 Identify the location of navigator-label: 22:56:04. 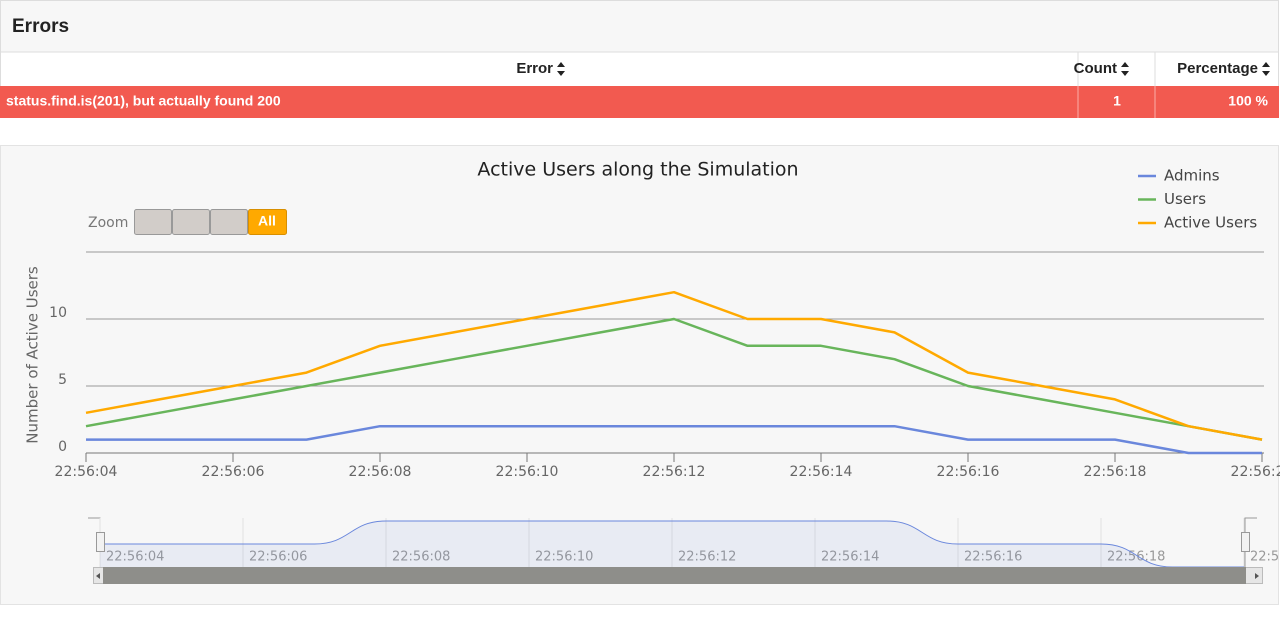
(135, 557).